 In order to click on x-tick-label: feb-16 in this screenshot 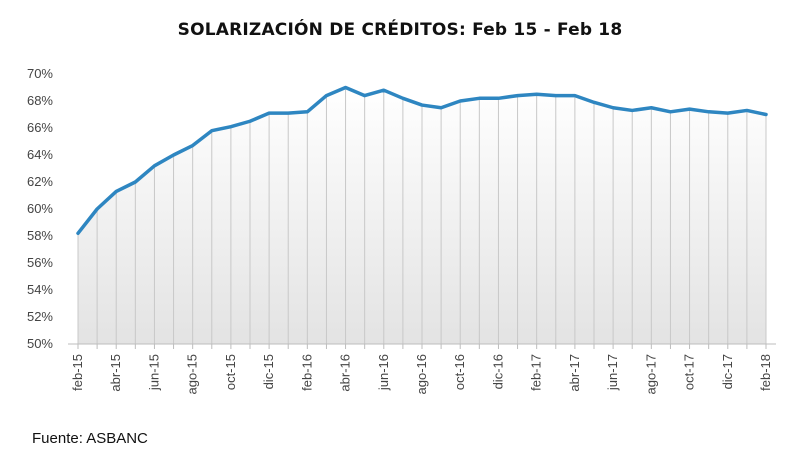, I will do `click(306, 372)`.